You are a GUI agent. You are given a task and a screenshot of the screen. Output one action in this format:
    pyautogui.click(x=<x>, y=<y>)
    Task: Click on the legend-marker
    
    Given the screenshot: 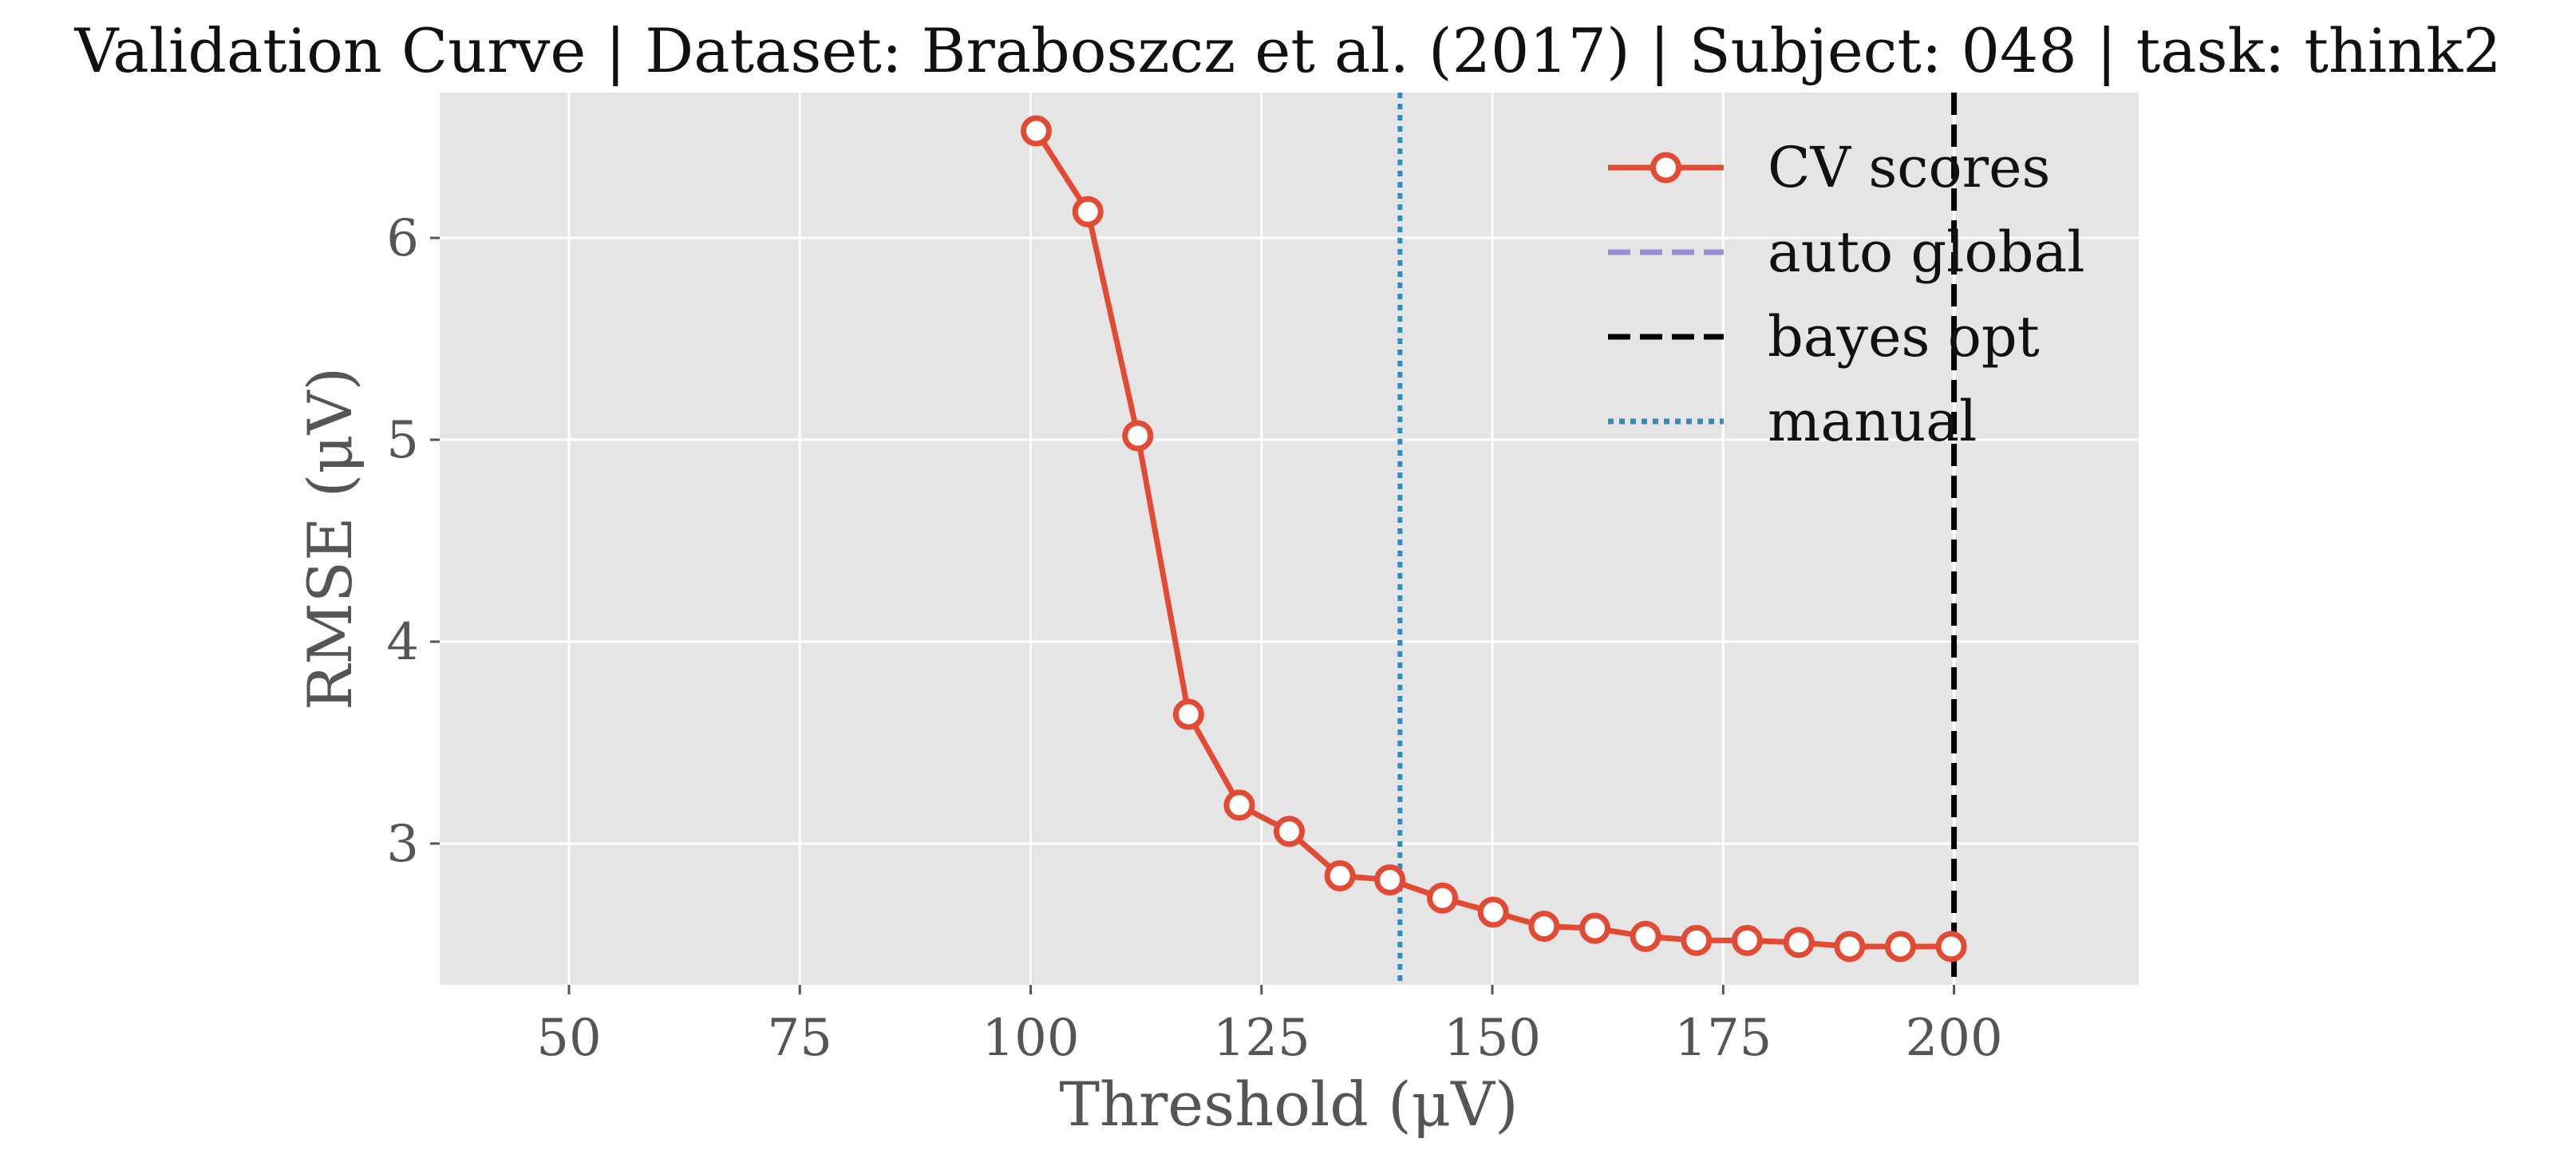 What is the action you would take?
    pyautogui.click(x=1665, y=168)
    